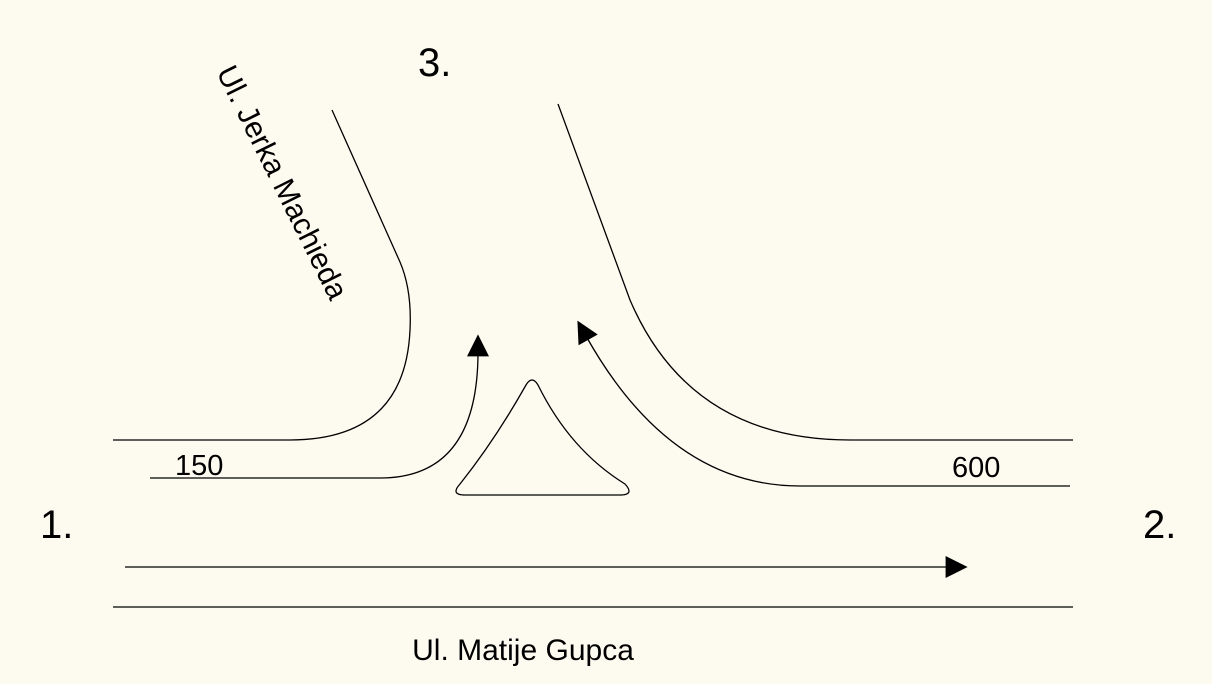 The width and height of the screenshot is (1212, 684). What do you see at coordinates (976, 468) in the screenshot?
I see `flow-label: 600` at bounding box center [976, 468].